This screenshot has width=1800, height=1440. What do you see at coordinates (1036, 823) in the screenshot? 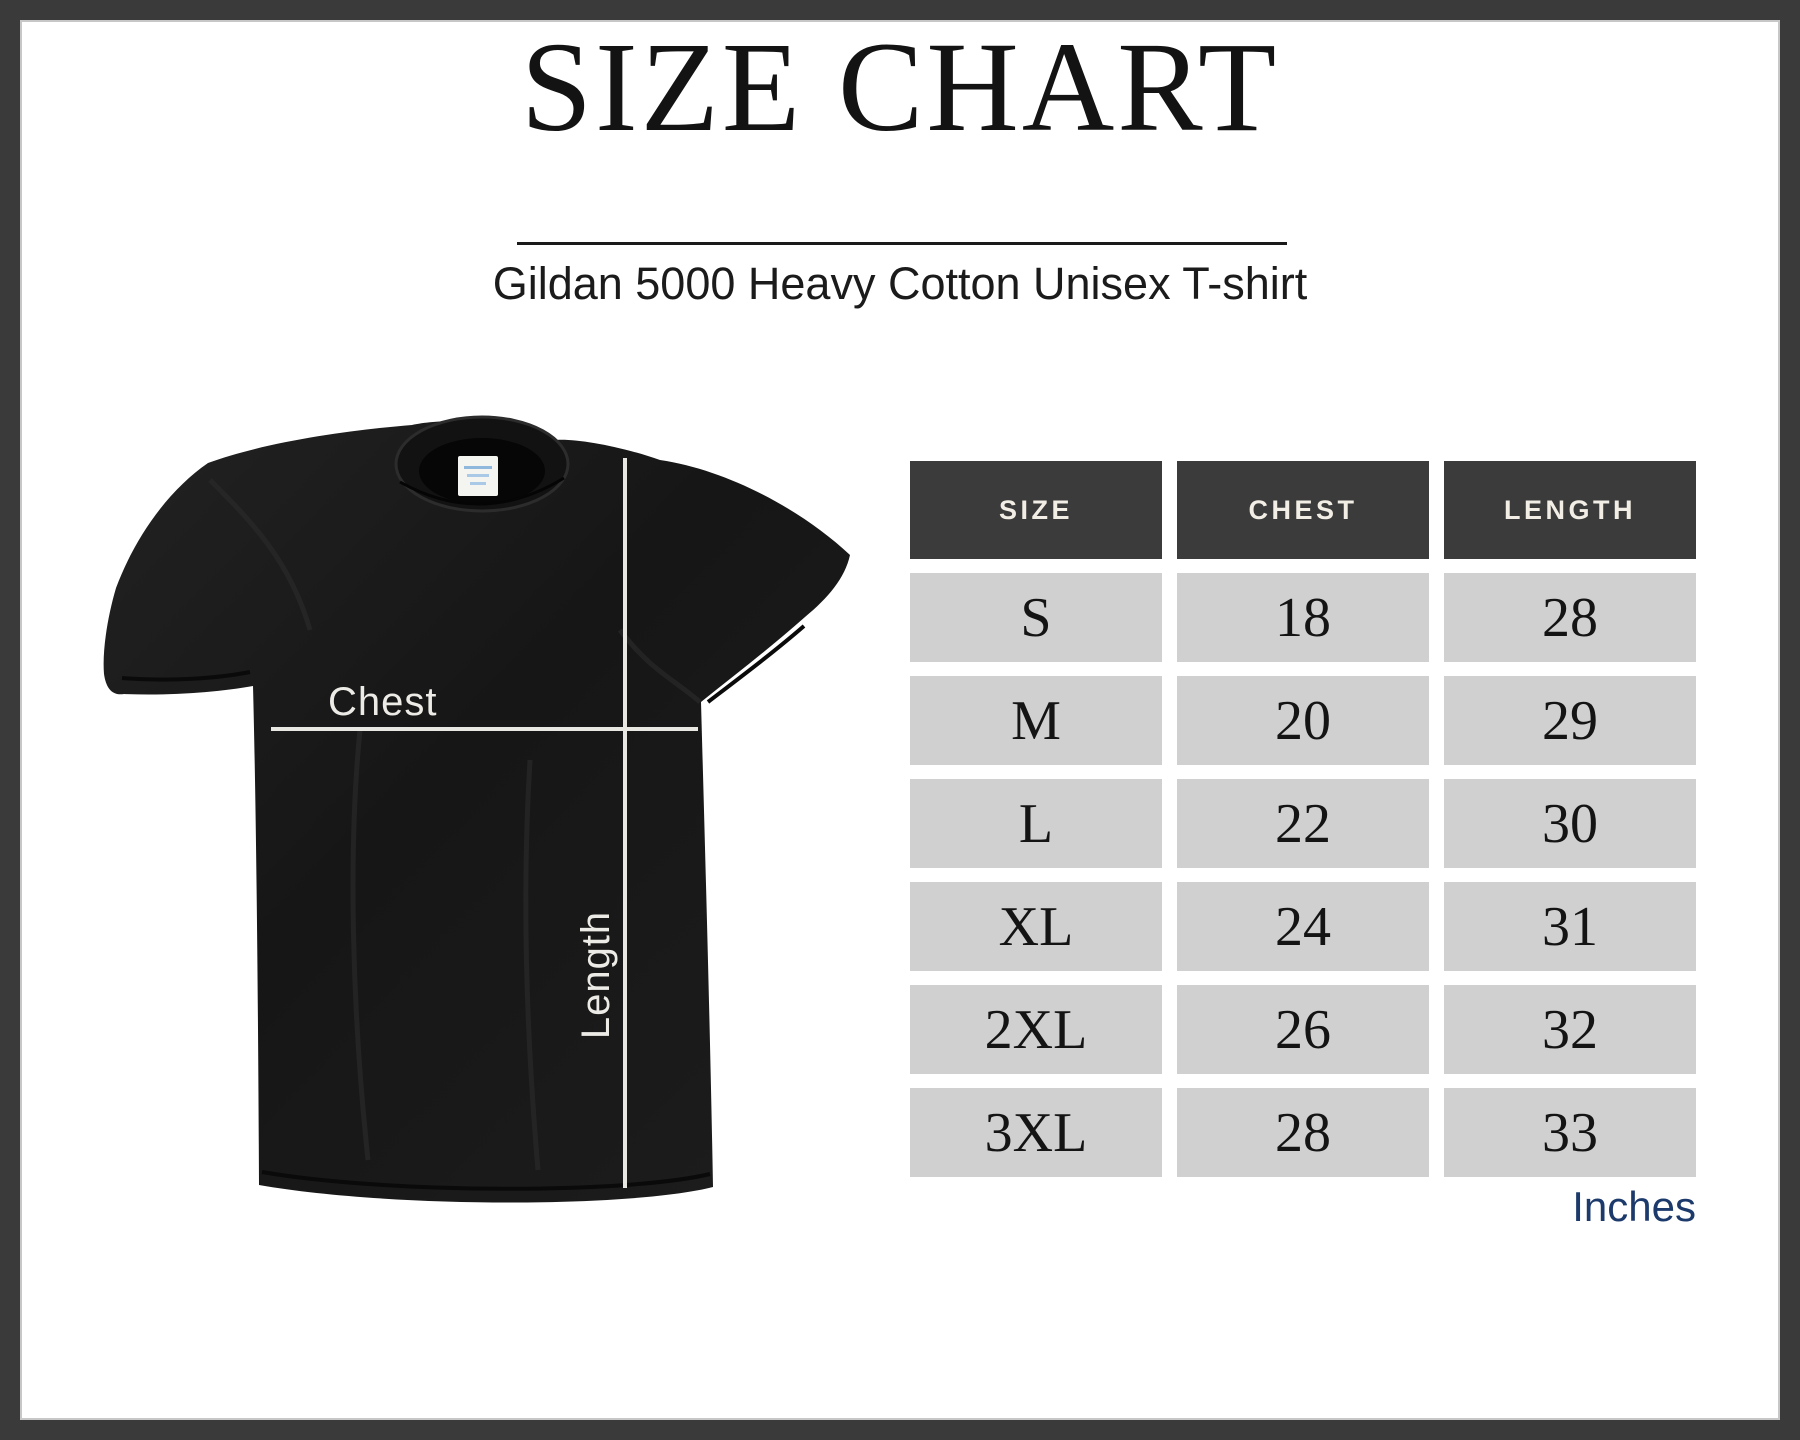
I see `table-cell: L` at bounding box center [1036, 823].